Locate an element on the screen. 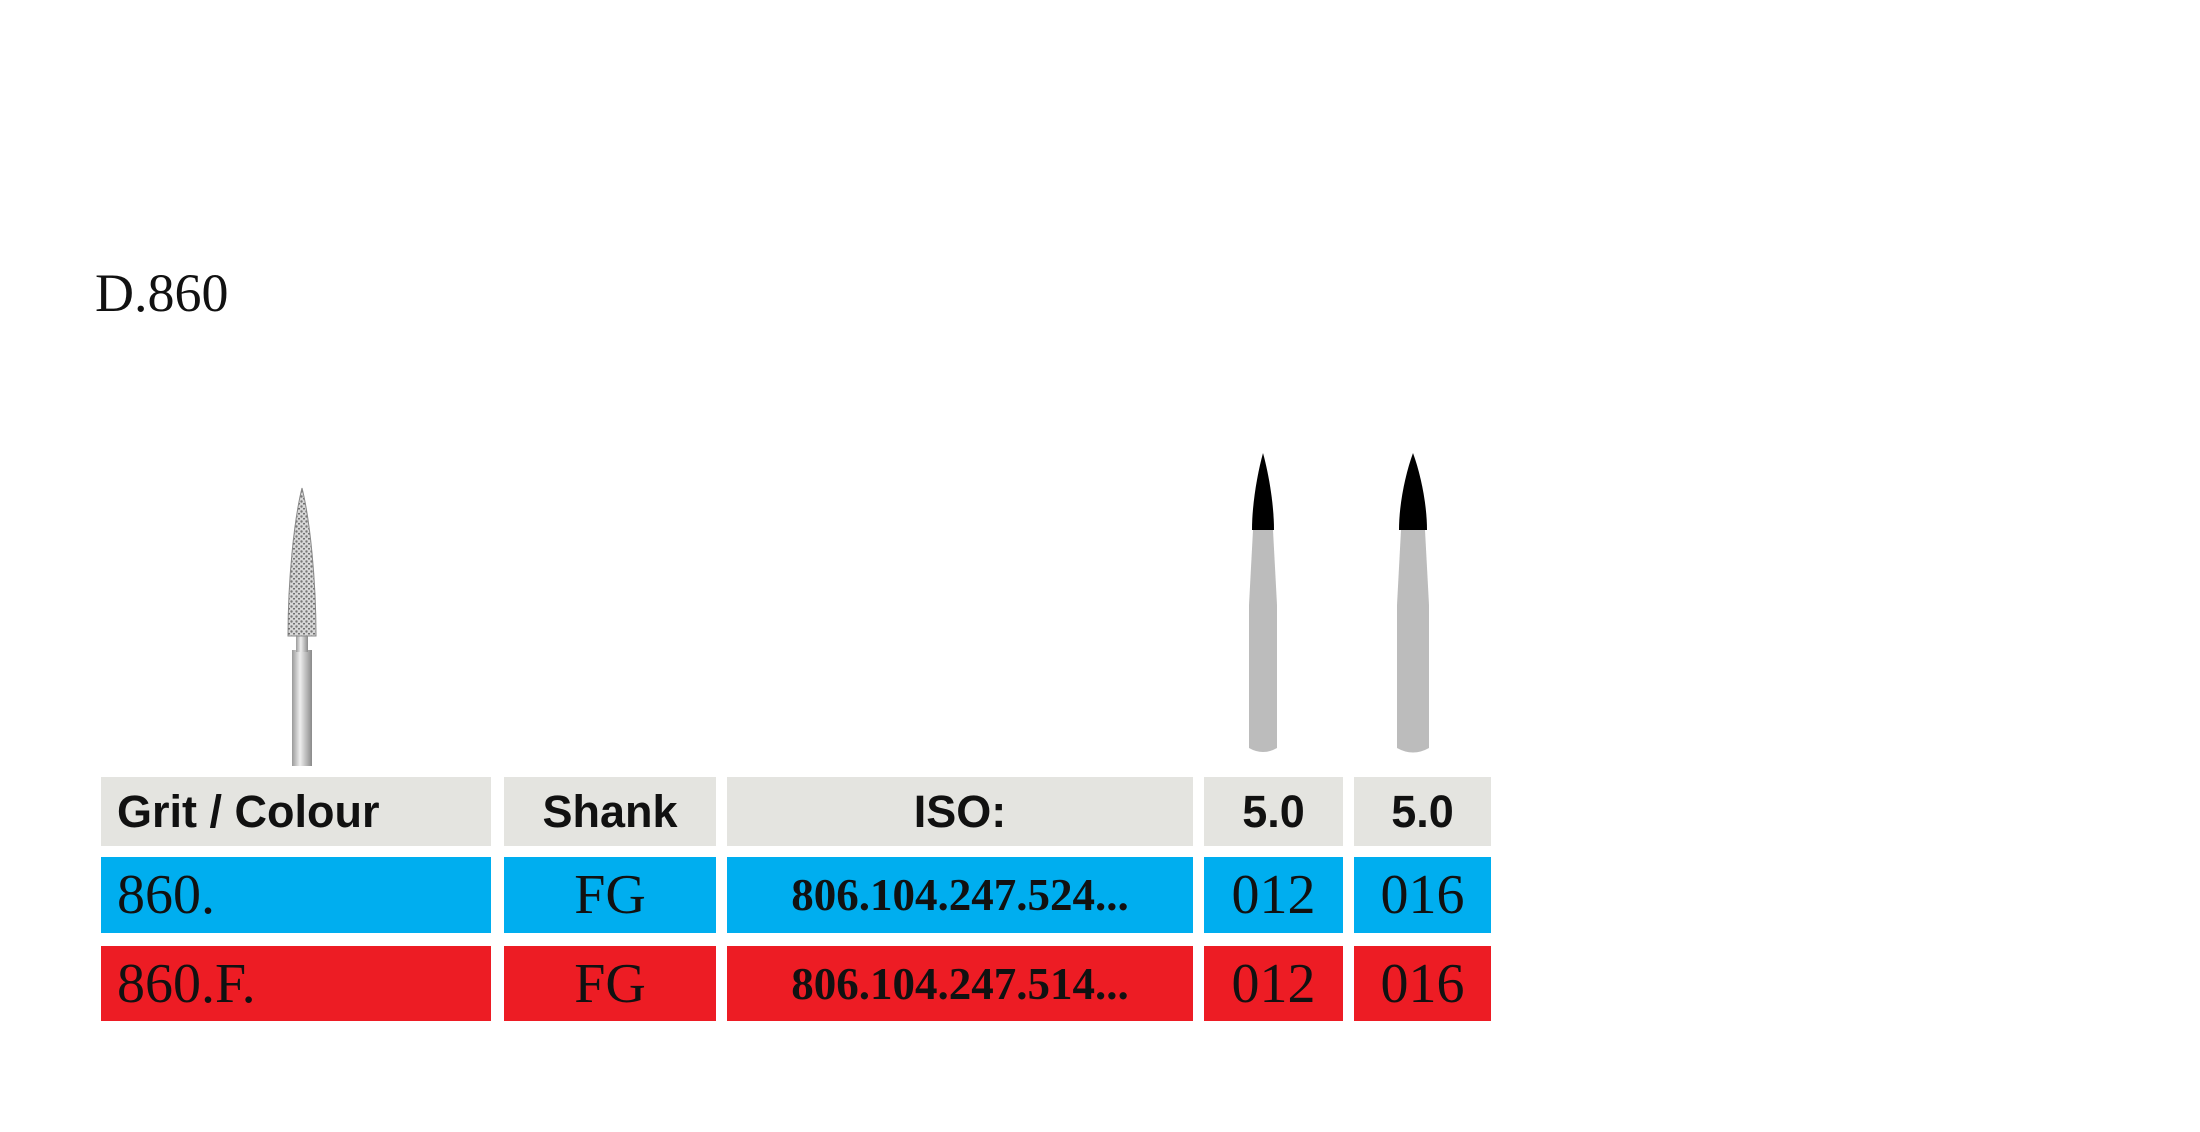  header-cell: Shank is located at coordinates (610, 811).